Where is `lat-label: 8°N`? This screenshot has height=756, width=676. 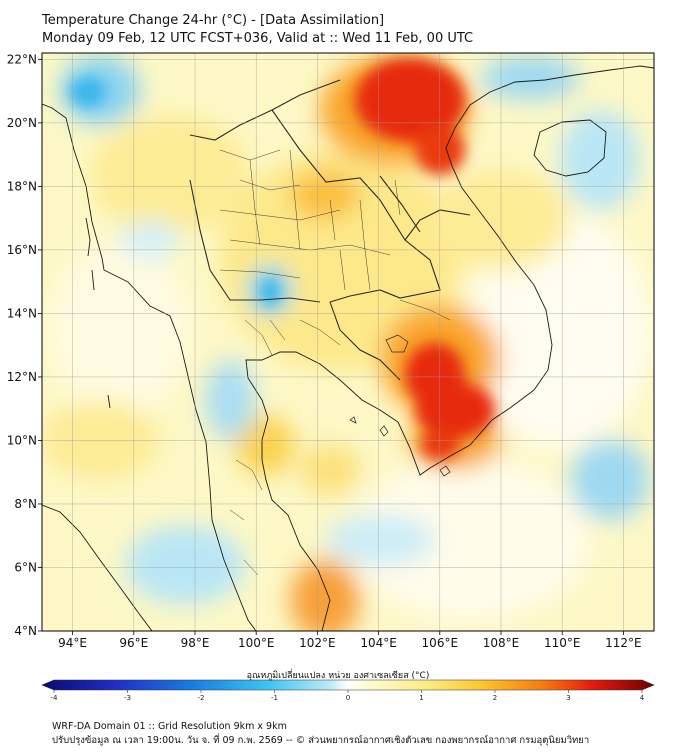 lat-label: 8°N is located at coordinates (25, 504).